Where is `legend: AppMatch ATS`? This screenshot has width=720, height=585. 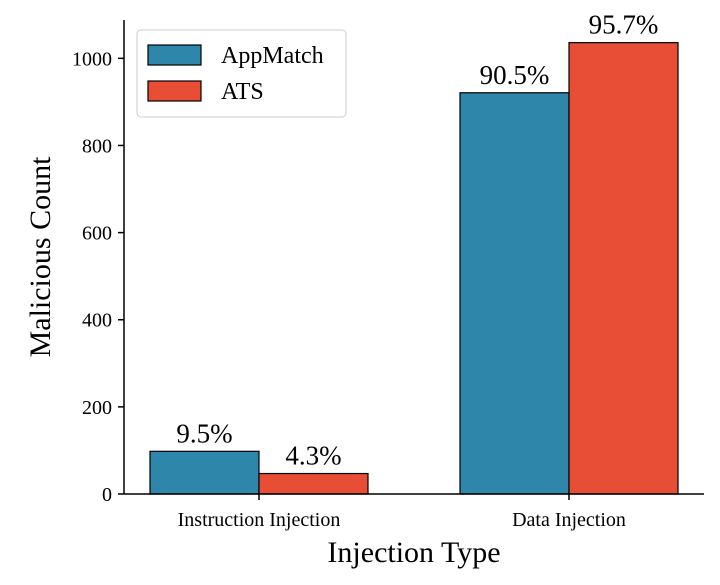 legend: AppMatch ATS is located at coordinates (241, 73).